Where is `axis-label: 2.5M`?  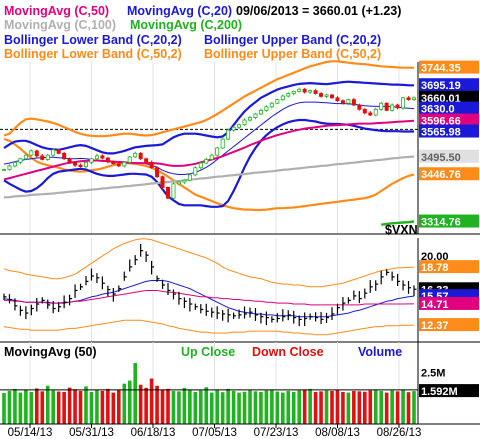 axis-label: 2.5M is located at coordinates (433, 373).